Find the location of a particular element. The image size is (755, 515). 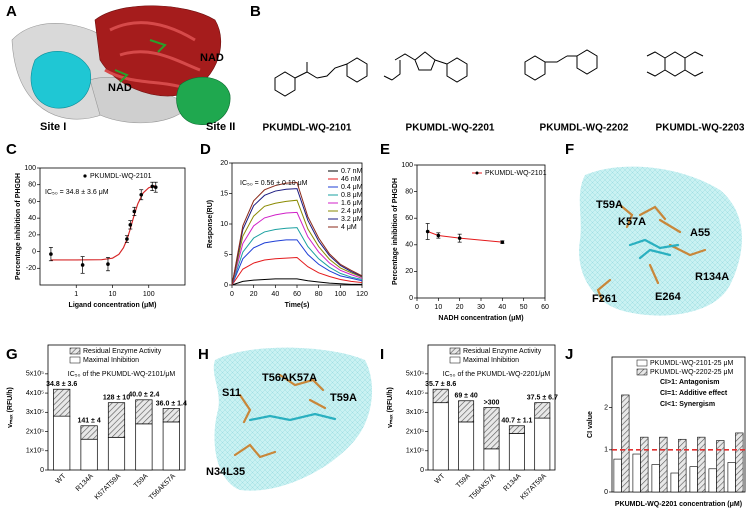

legend-label: 1.6 μM is located at coordinates (352, 203).